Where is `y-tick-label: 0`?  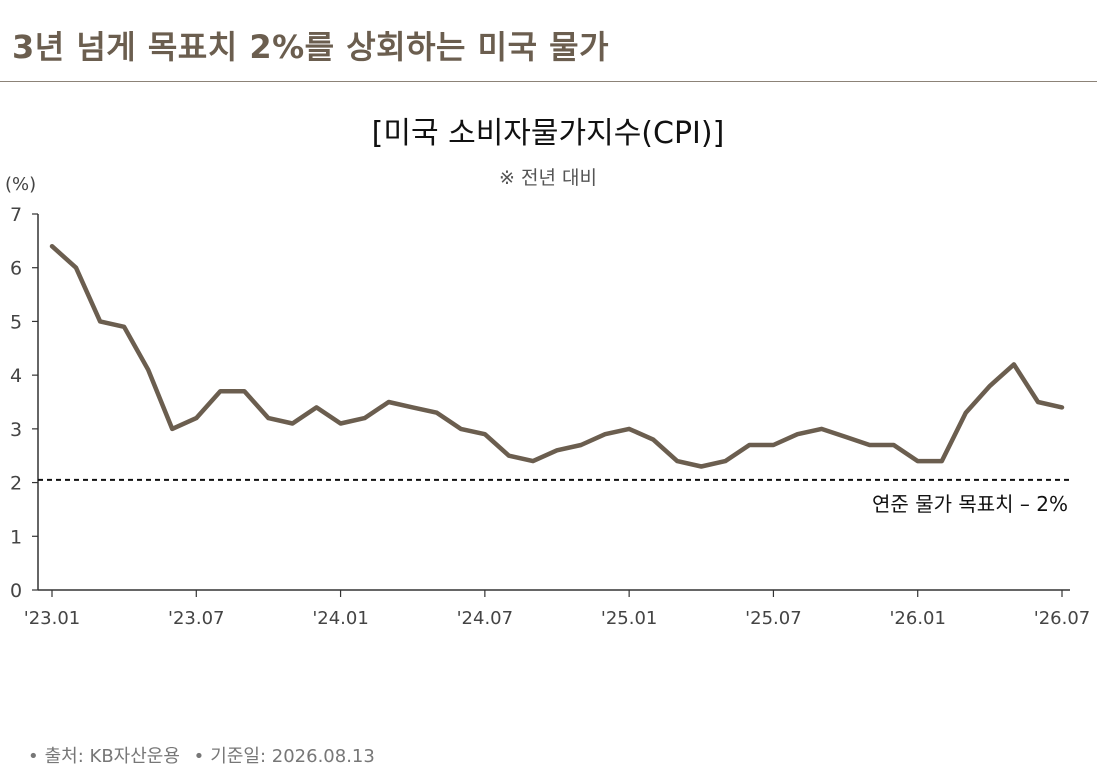
y-tick-label: 0 is located at coordinates (16, 591).